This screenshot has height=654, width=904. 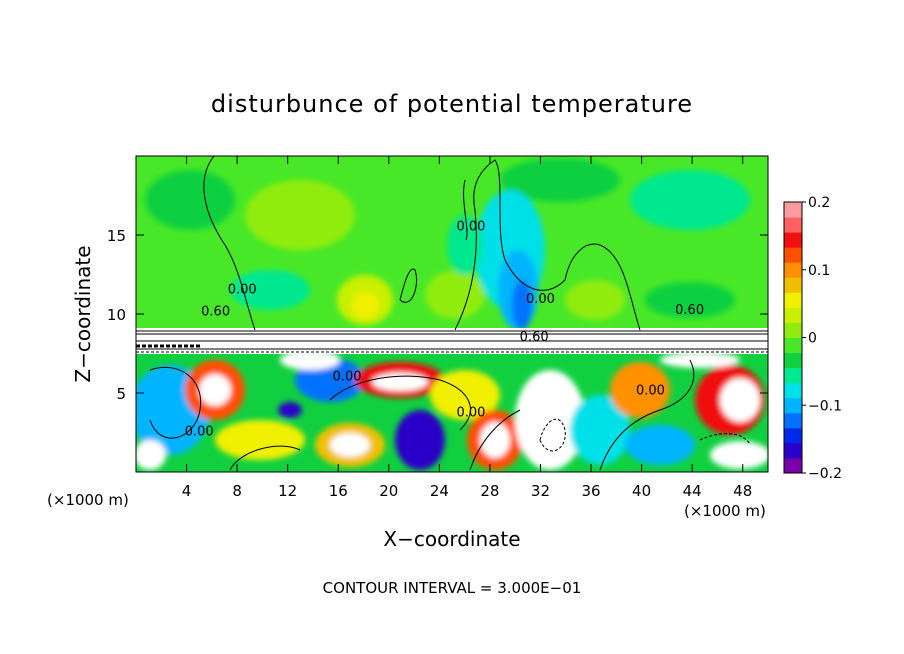 I want to click on x-unit-left: (×1000 m), so click(x=88, y=500).